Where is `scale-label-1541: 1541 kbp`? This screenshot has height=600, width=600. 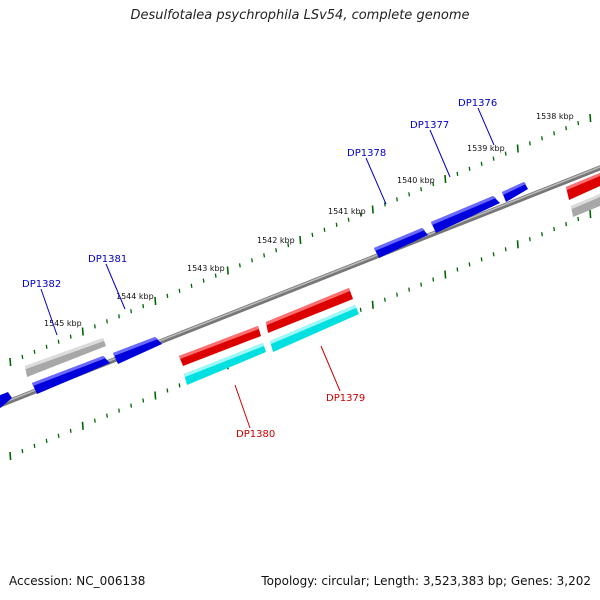 scale-label-1541: 1541 kbp is located at coordinates (347, 211).